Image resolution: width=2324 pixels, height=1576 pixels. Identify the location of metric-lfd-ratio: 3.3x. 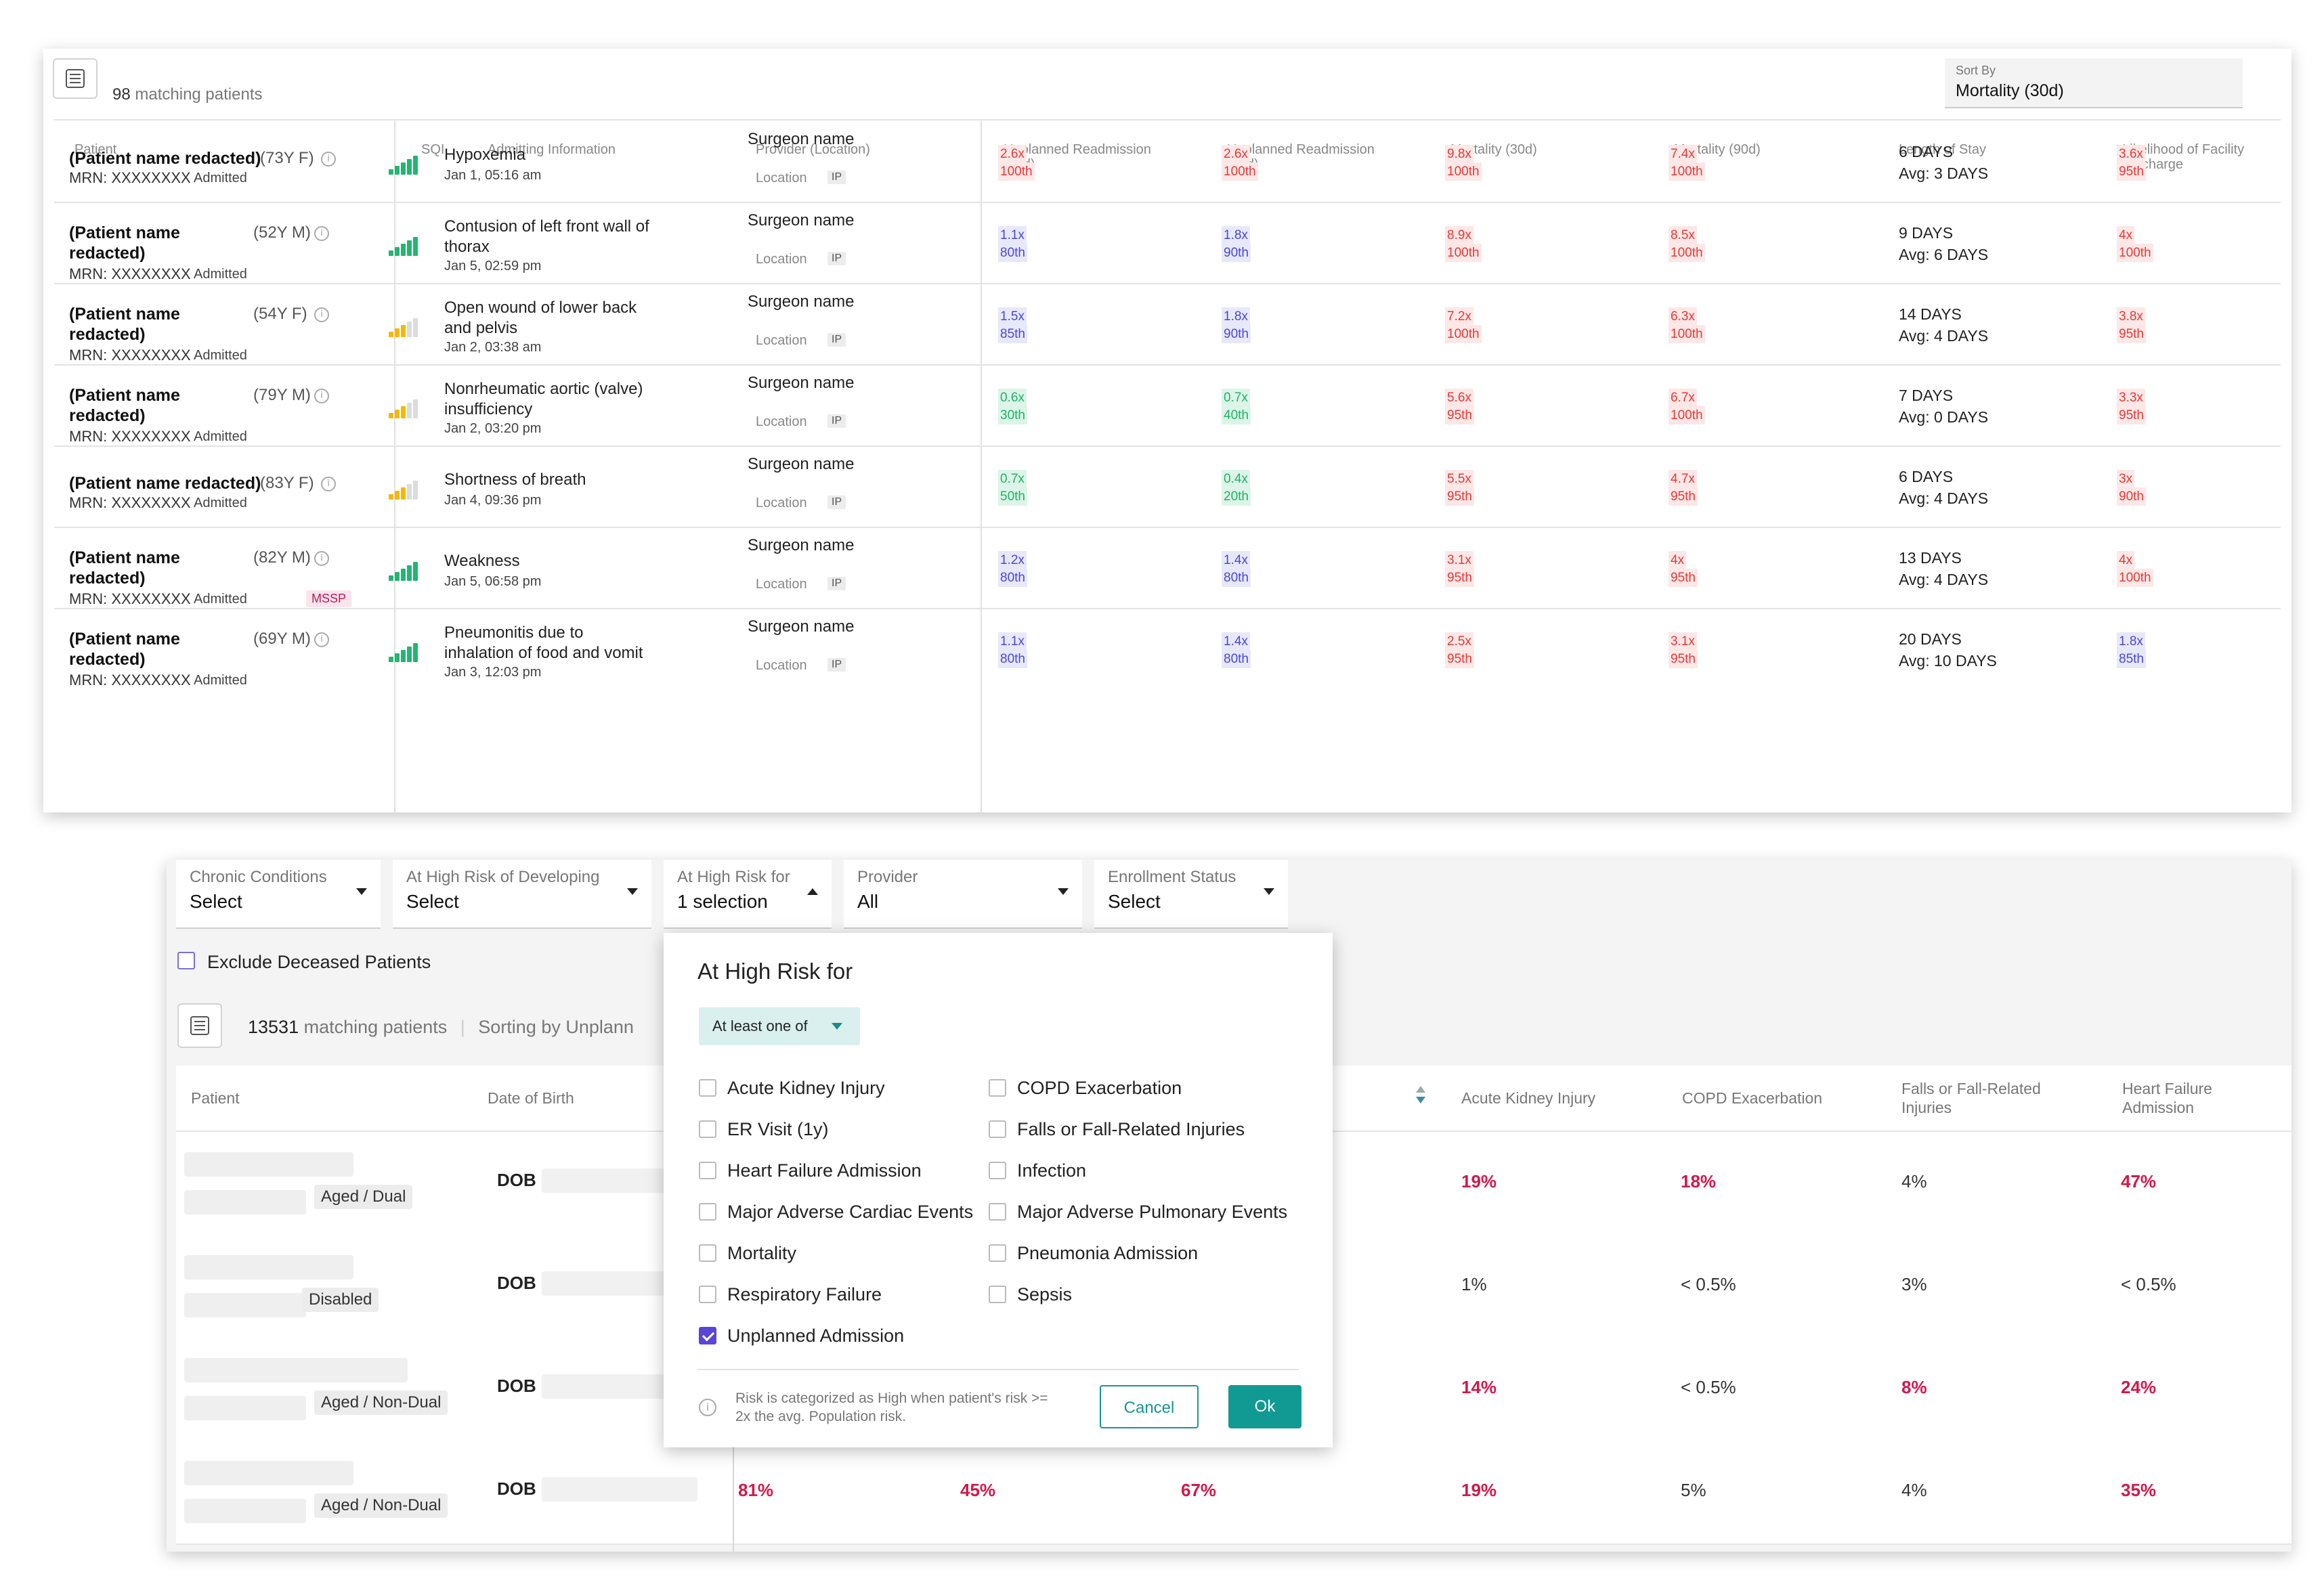
(2131, 398).